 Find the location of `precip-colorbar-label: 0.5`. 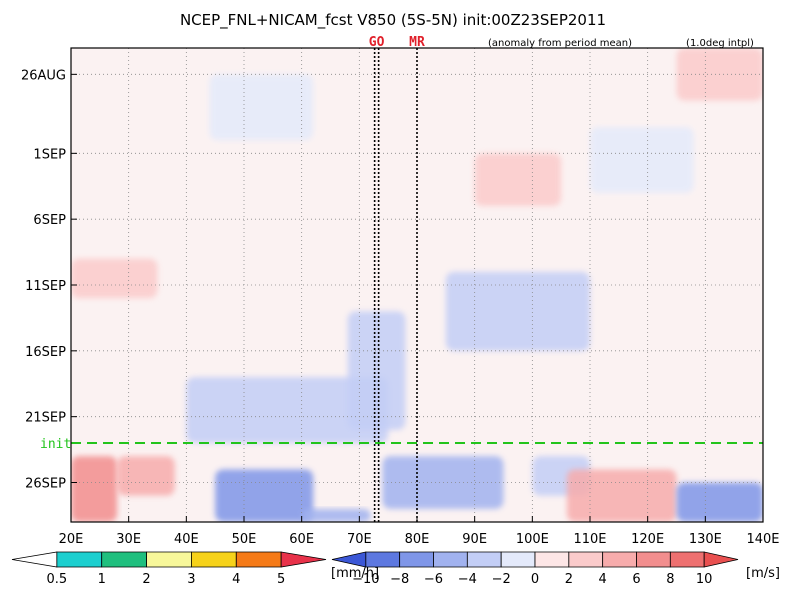

precip-colorbar-label: 0.5 is located at coordinates (57, 579).